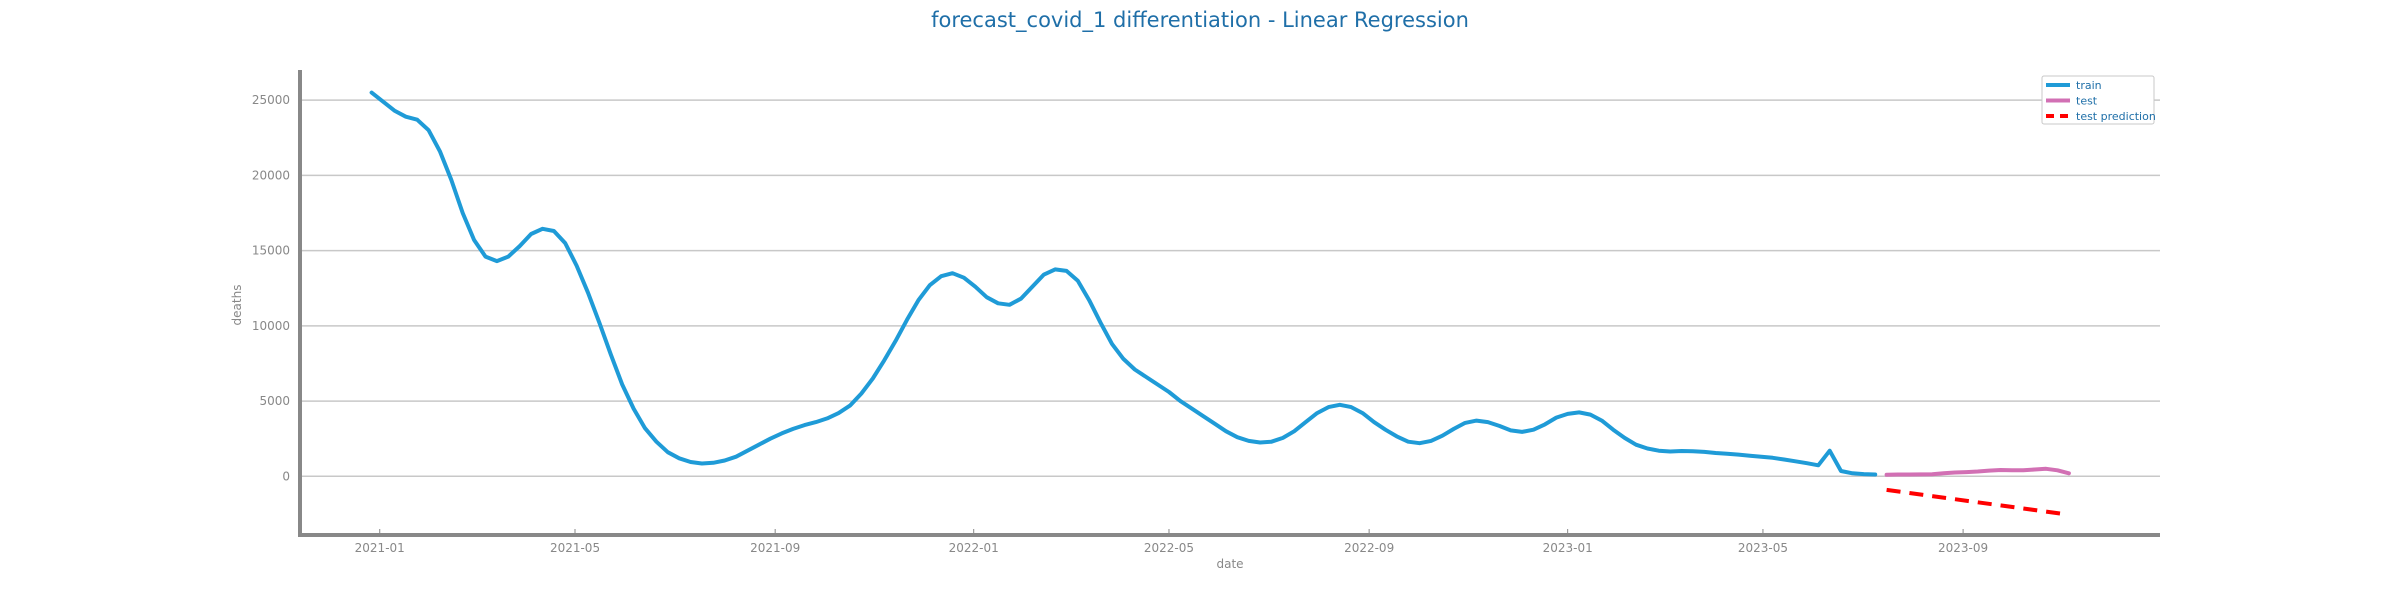 This screenshot has width=2400, height=600. Describe the element at coordinates (271, 100) in the screenshot. I see `y-tick-label: 25000` at that location.